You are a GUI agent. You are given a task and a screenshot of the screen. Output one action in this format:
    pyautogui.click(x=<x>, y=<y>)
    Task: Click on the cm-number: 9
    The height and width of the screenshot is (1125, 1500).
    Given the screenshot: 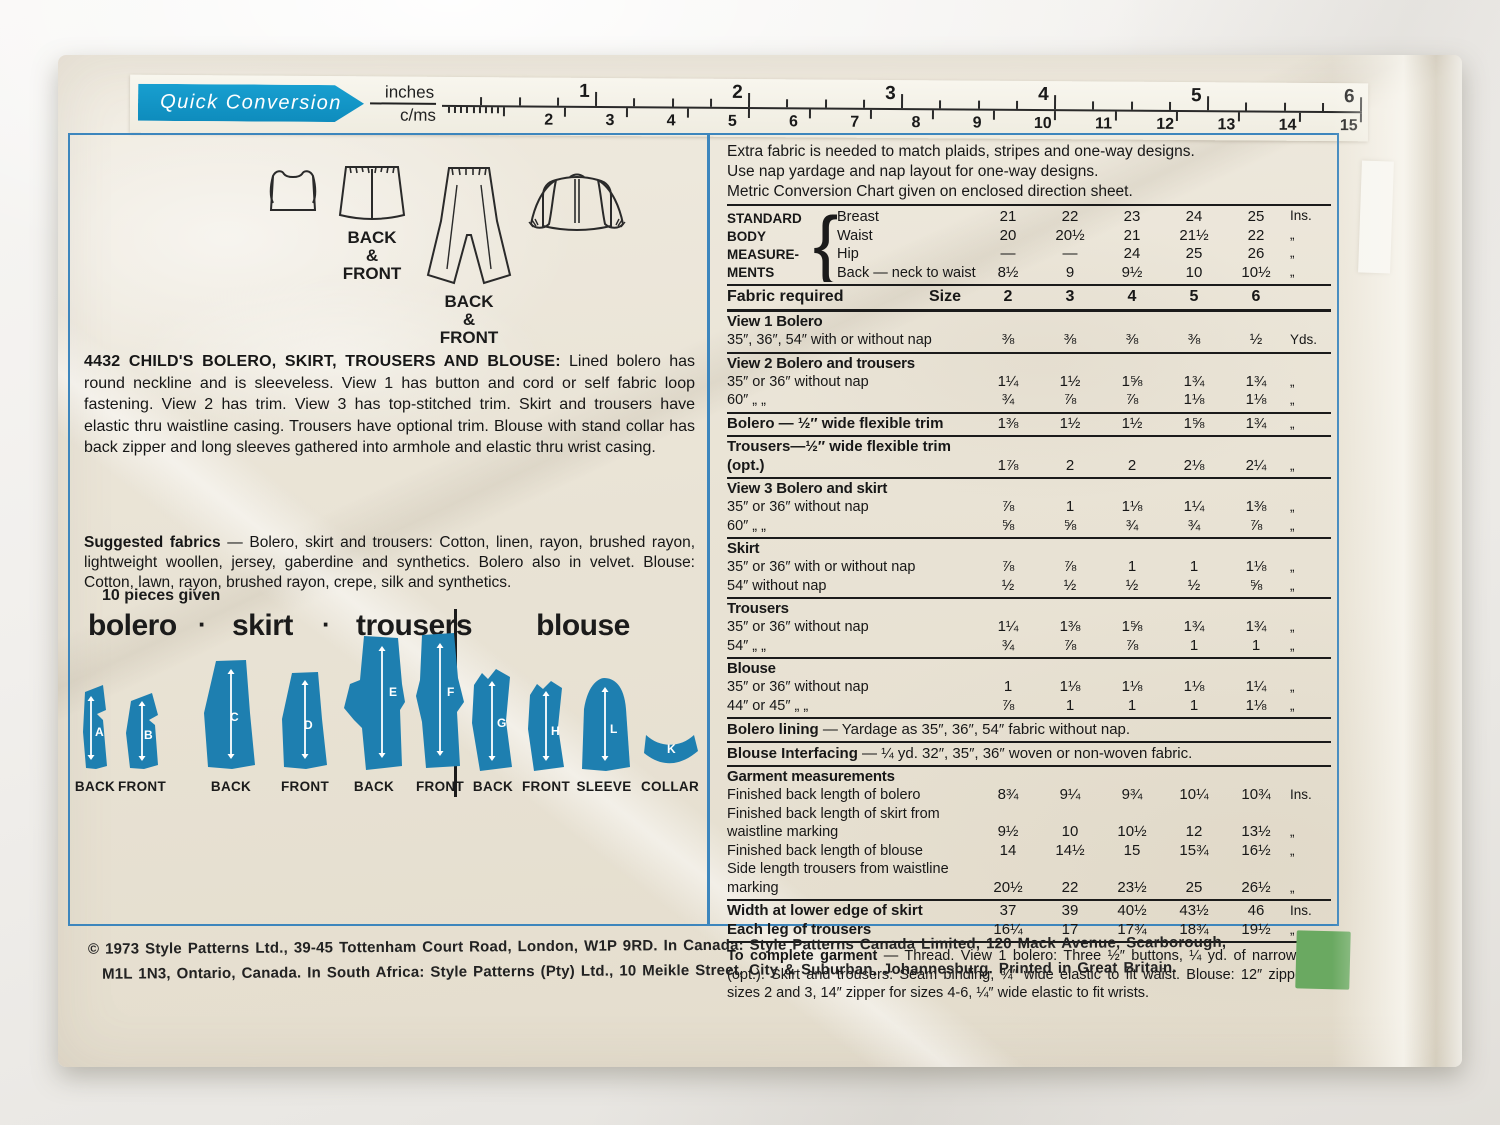 What is the action you would take?
    pyautogui.click(x=977, y=123)
    